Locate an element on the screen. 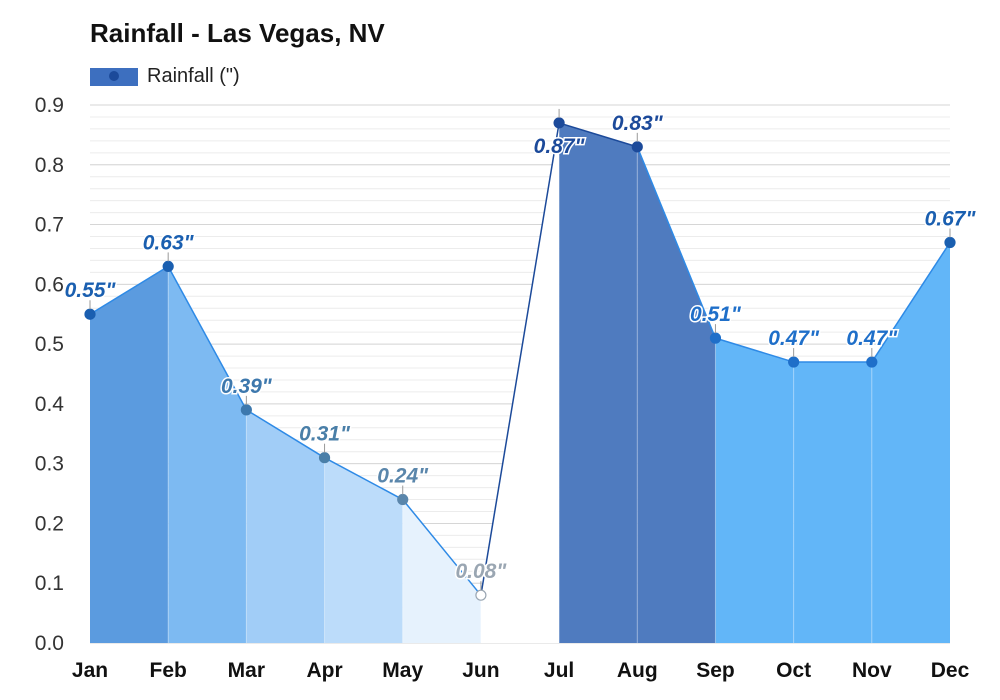  y-tick-label: 0.9 is located at coordinates (49, 105).